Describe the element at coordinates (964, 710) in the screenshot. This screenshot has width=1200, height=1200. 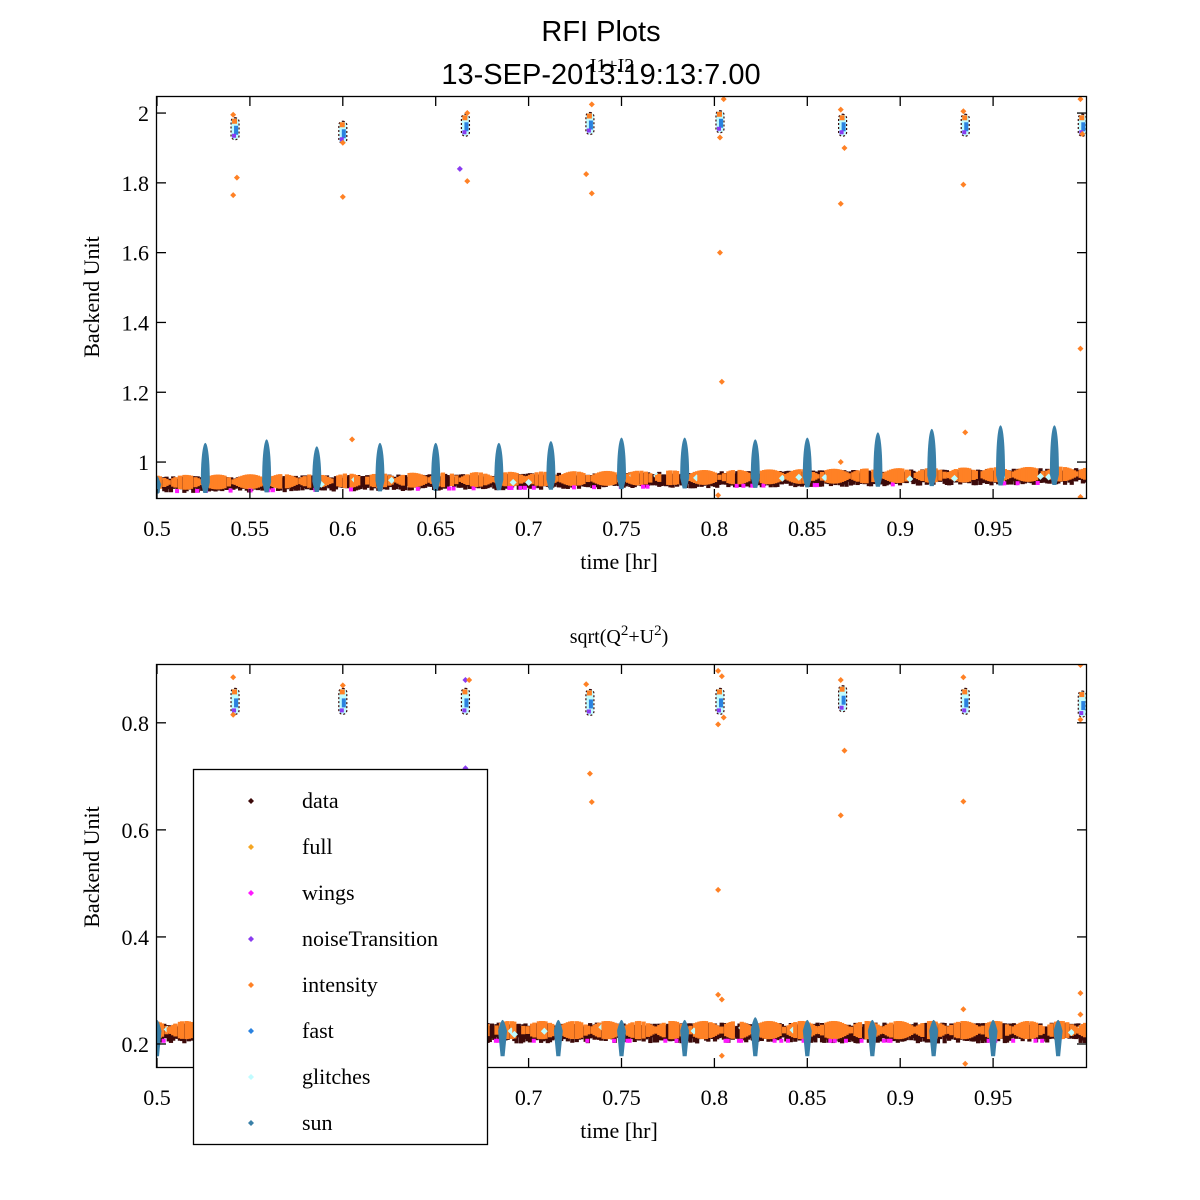
I see `noise-transition-mark` at that location.